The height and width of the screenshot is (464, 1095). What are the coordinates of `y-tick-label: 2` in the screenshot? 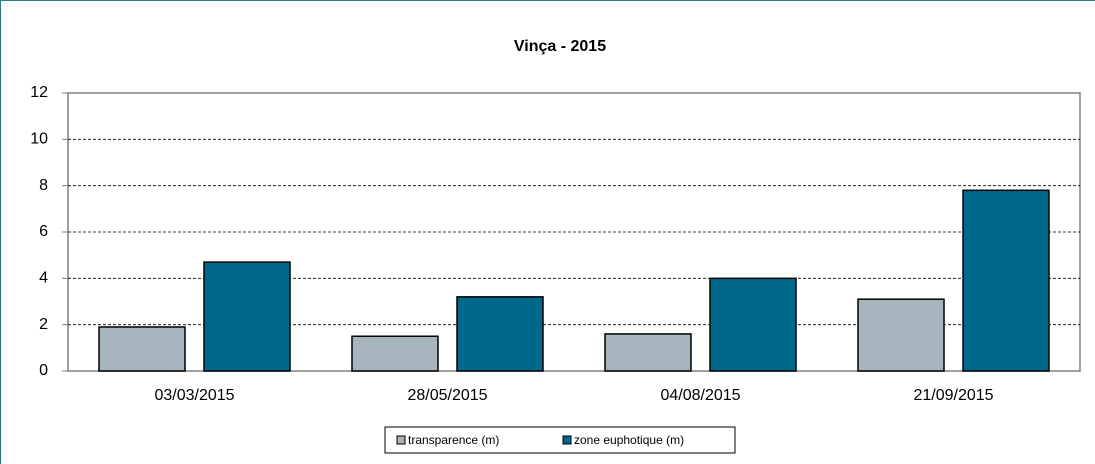 It's located at (43, 324).